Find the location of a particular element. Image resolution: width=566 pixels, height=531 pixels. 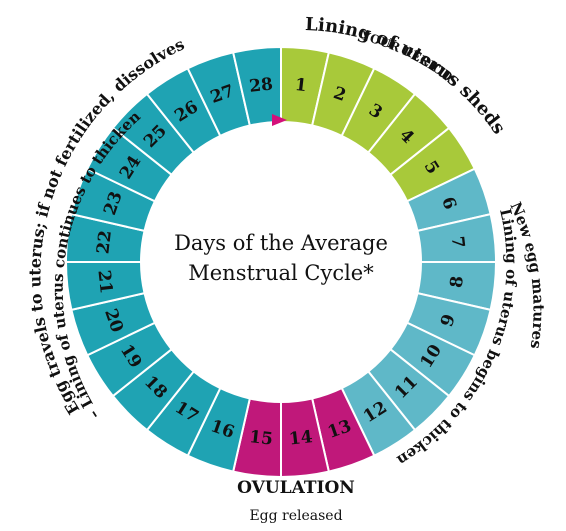

day-number-28: 28 is located at coordinates (261, 85).